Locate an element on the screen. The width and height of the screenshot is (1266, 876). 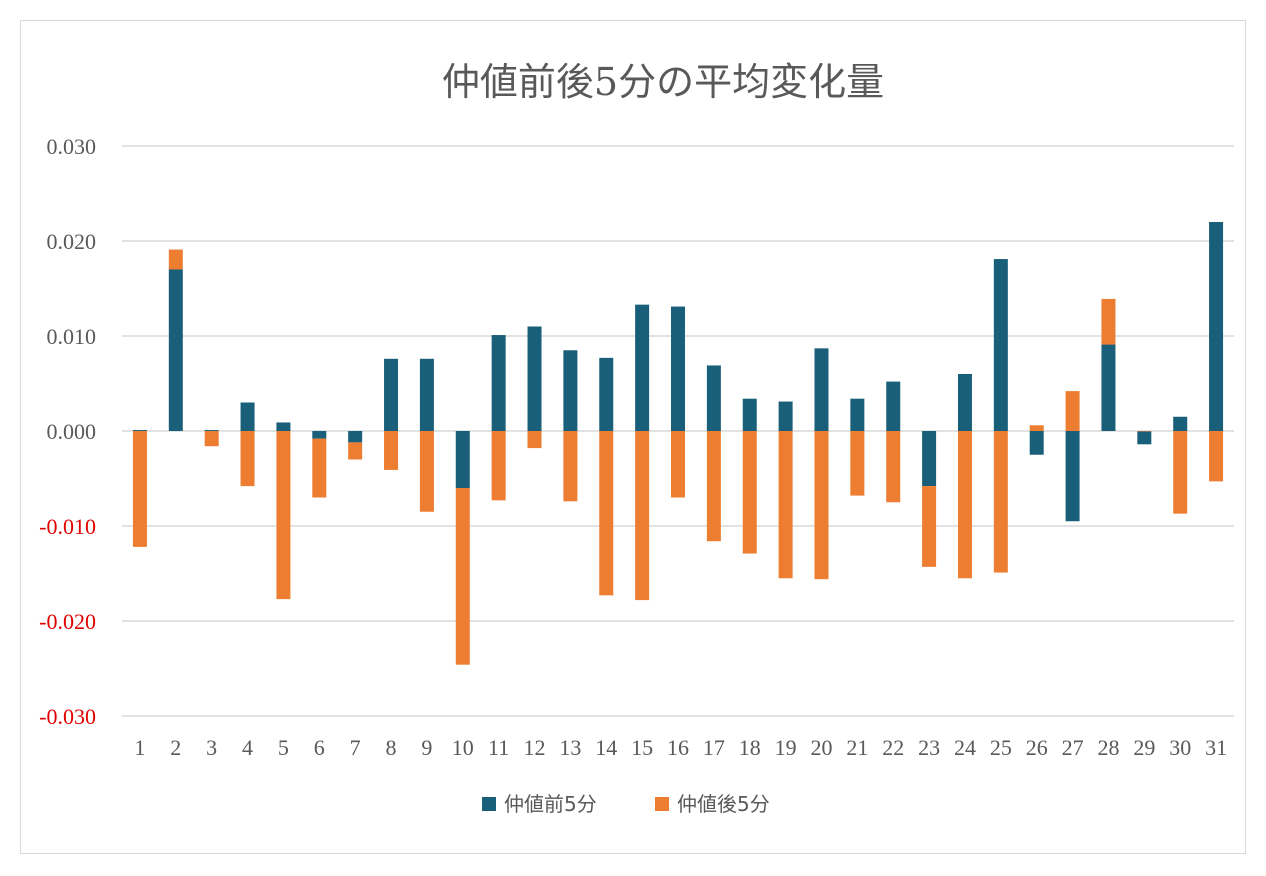
x-tick-label: 28 is located at coordinates (1108, 747).